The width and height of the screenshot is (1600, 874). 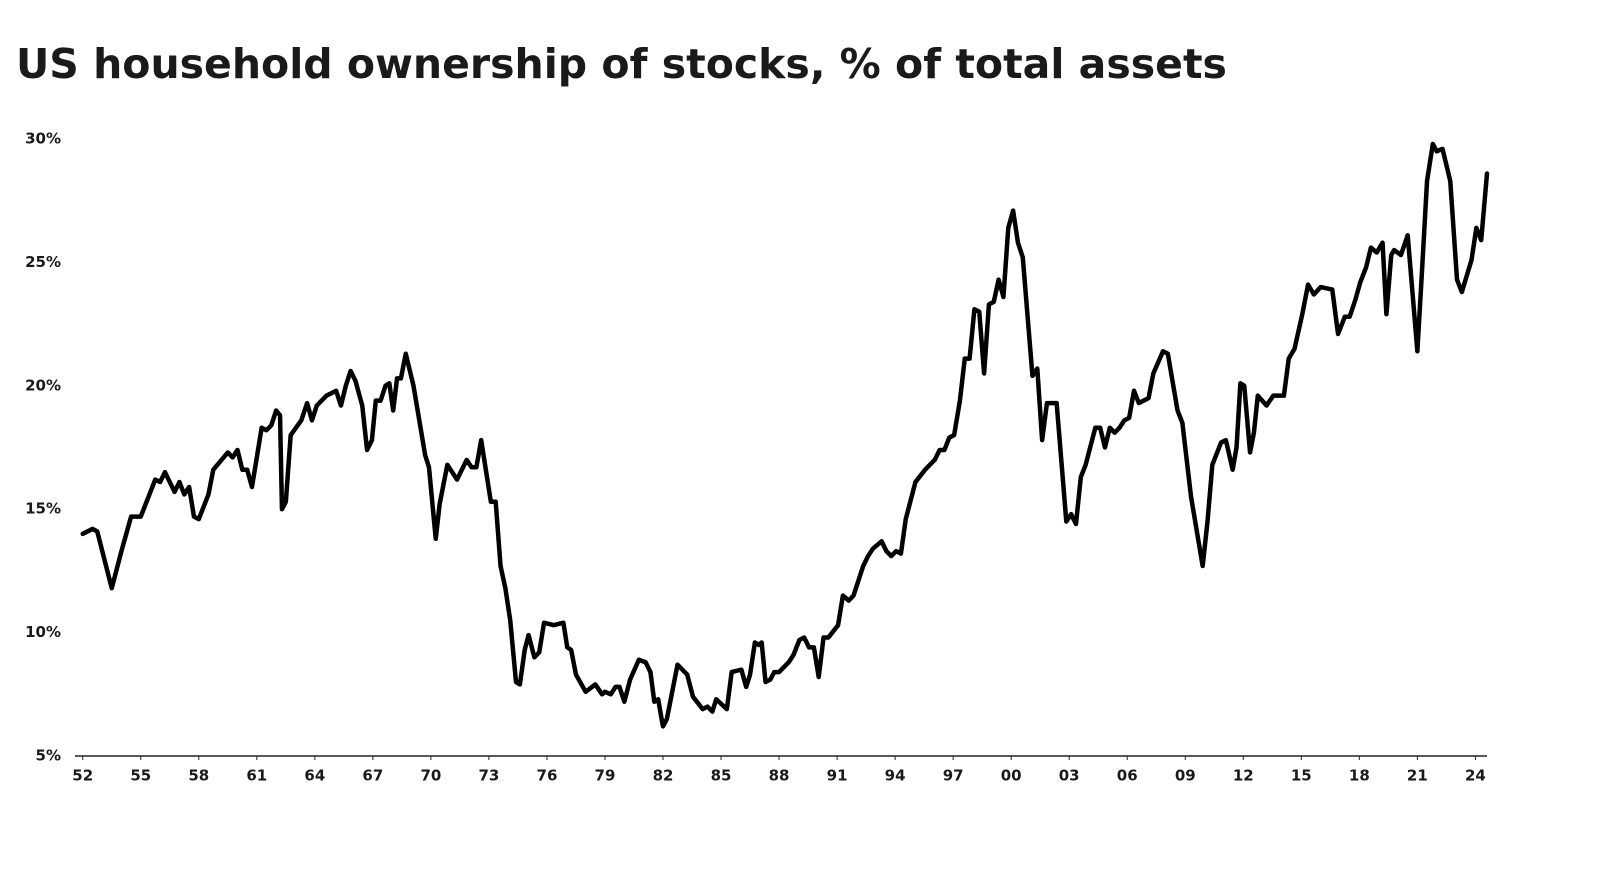 What do you see at coordinates (837, 776) in the screenshot?
I see `x-tick-label: 91` at bounding box center [837, 776].